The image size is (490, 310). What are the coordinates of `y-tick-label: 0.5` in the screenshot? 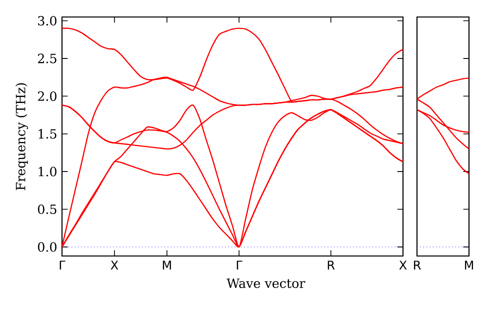 It's located at (47, 209).